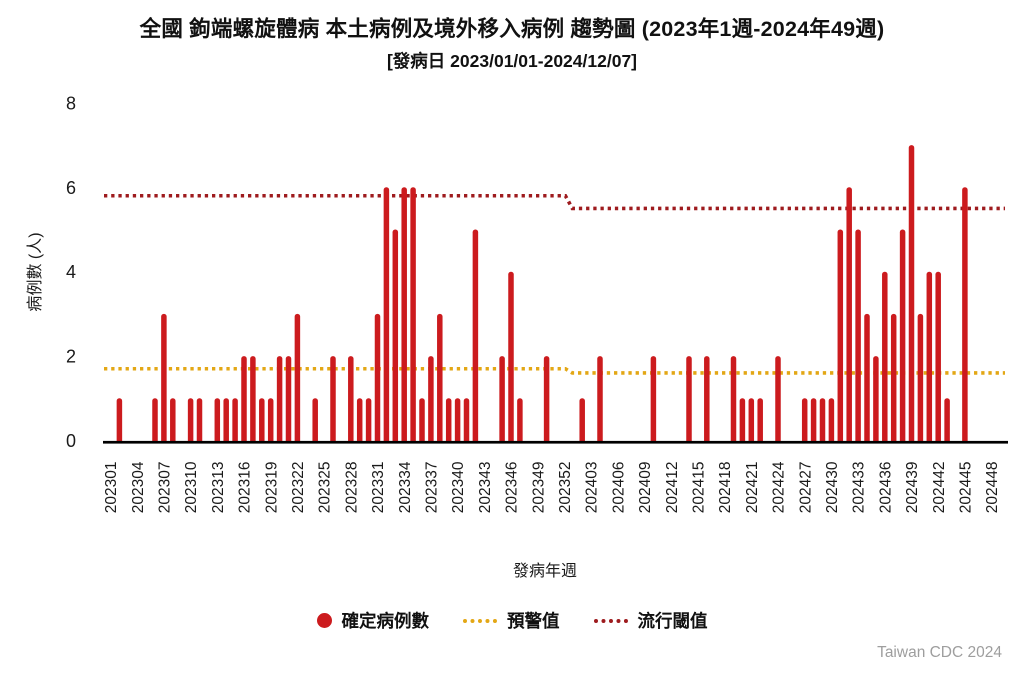  Describe the element at coordinates (485, 488) in the screenshot. I see `svg-text: 202343` at that location.